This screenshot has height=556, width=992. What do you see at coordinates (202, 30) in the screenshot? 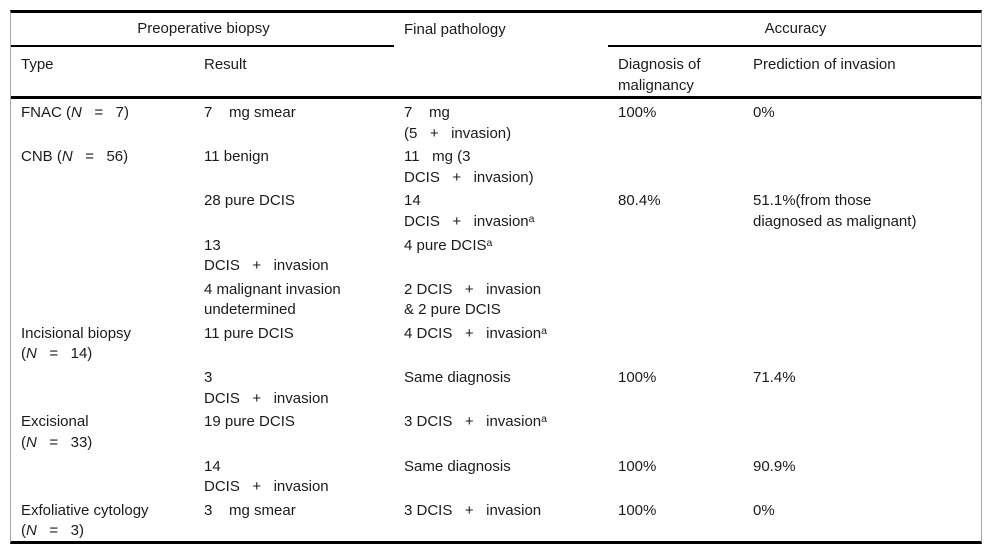
I see `col-group-preoperative-biopsy: Preoperative biopsy` at bounding box center [202, 30].